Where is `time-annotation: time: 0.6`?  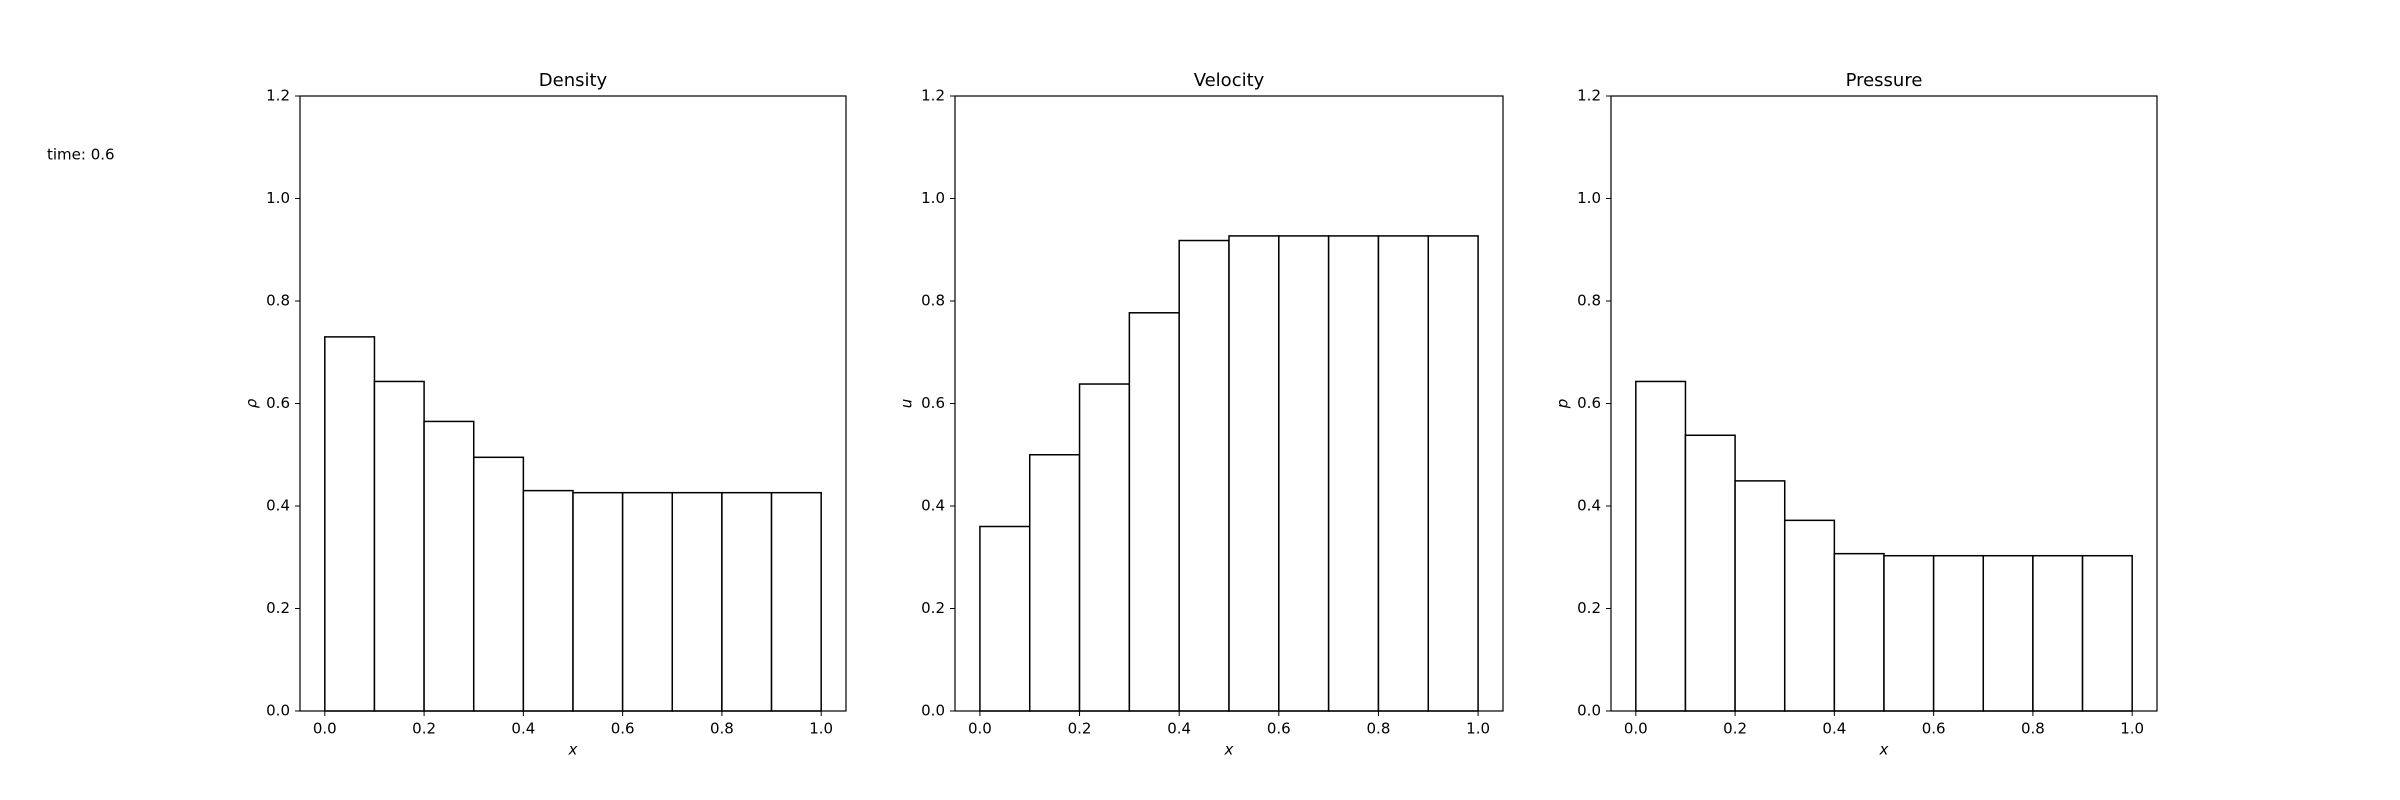
time-annotation: time: 0.6 is located at coordinates (81, 155).